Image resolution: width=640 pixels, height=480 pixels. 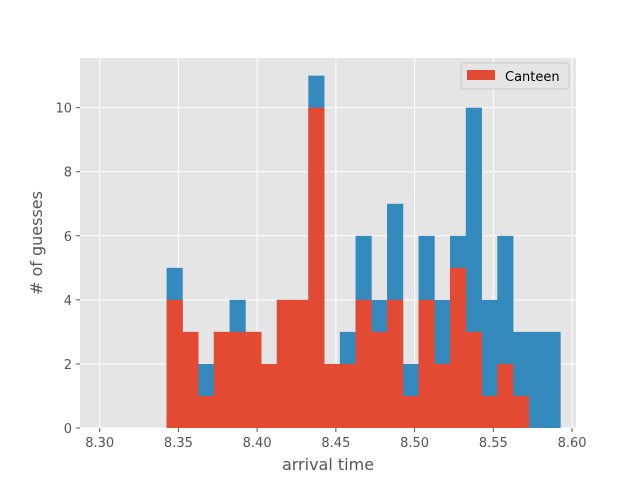 What do you see at coordinates (68, 301) in the screenshot?
I see `y-tick-label: 4` at bounding box center [68, 301].